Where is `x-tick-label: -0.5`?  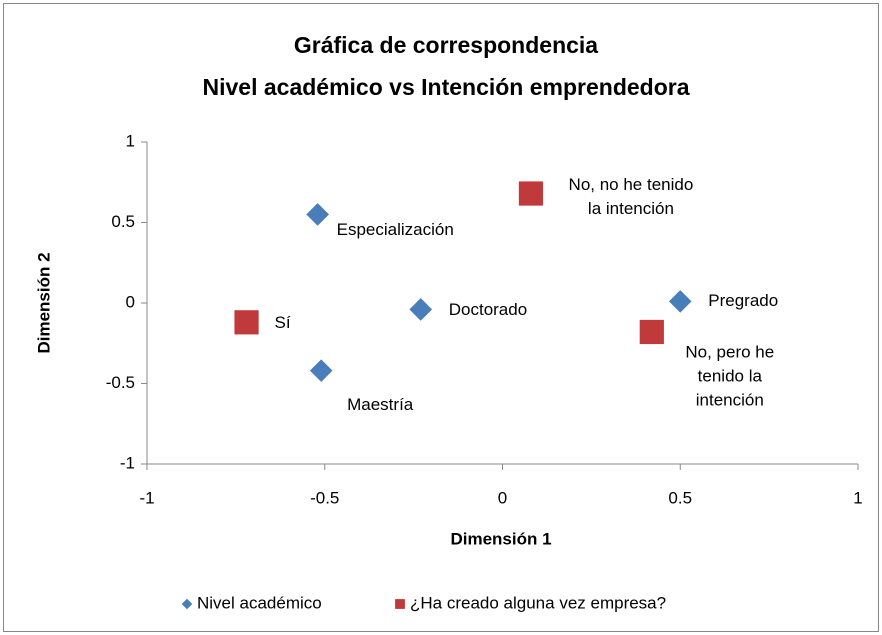 x-tick-label: -0.5 is located at coordinates (324, 497).